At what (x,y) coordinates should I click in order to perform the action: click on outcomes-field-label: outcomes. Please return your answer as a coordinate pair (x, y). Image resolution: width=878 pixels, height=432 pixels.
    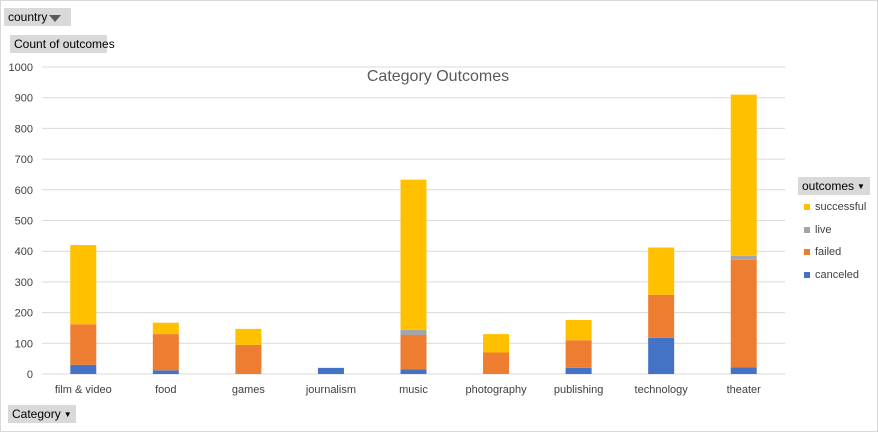
    Looking at the image, I should click on (828, 186).